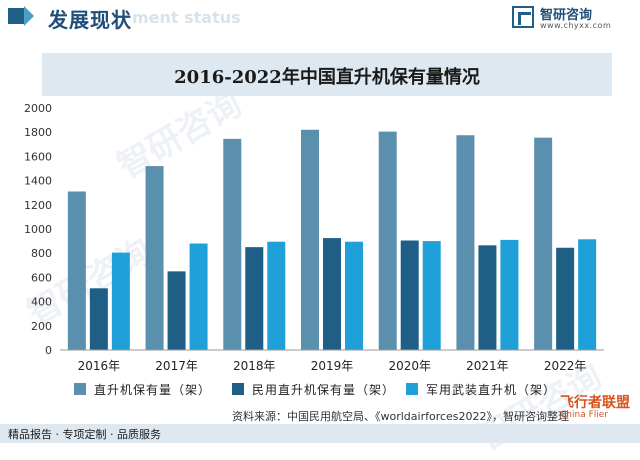 The image size is (640, 460). Describe the element at coordinates (327, 77) in the screenshot. I see `chart-title: 2016-2022年中国直升机保有量情况` at that location.